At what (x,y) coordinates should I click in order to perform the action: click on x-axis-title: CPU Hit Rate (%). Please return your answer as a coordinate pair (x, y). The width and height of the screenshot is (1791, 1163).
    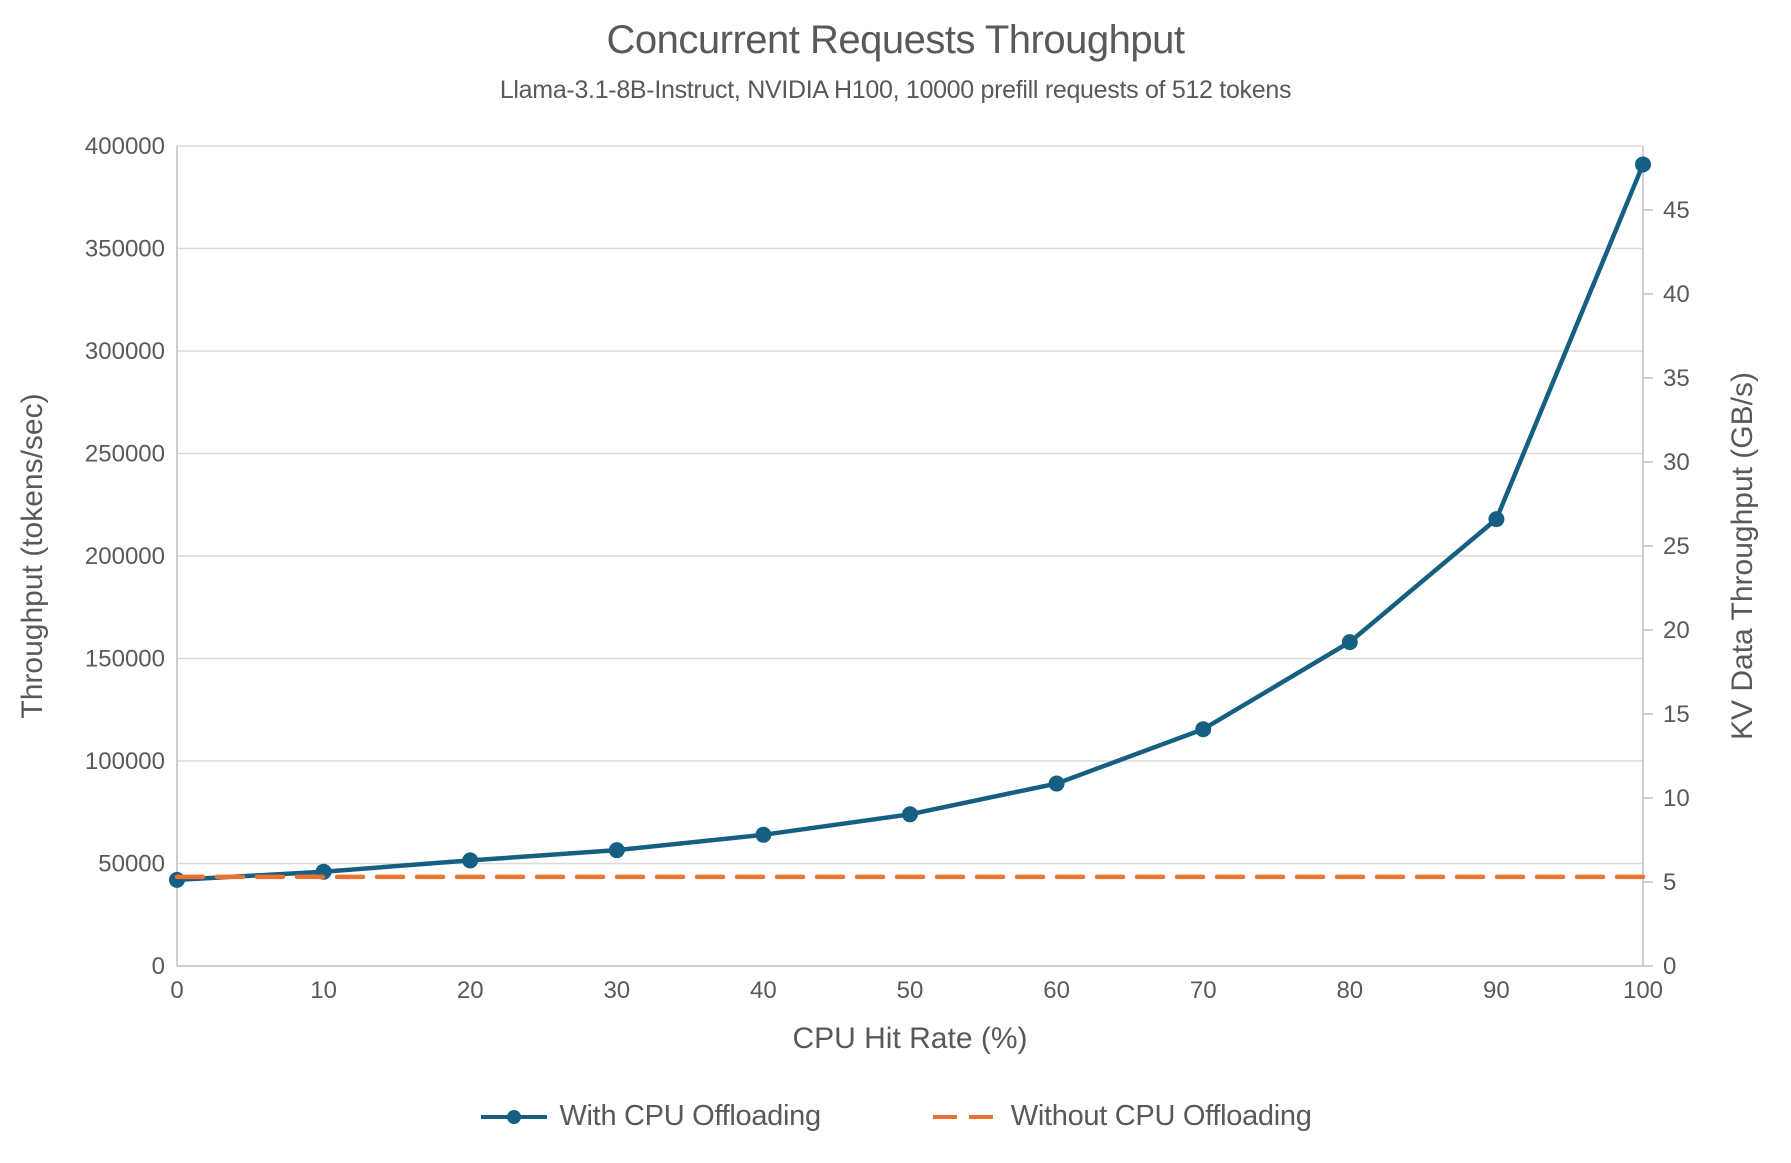
    Looking at the image, I should click on (910, 1038).